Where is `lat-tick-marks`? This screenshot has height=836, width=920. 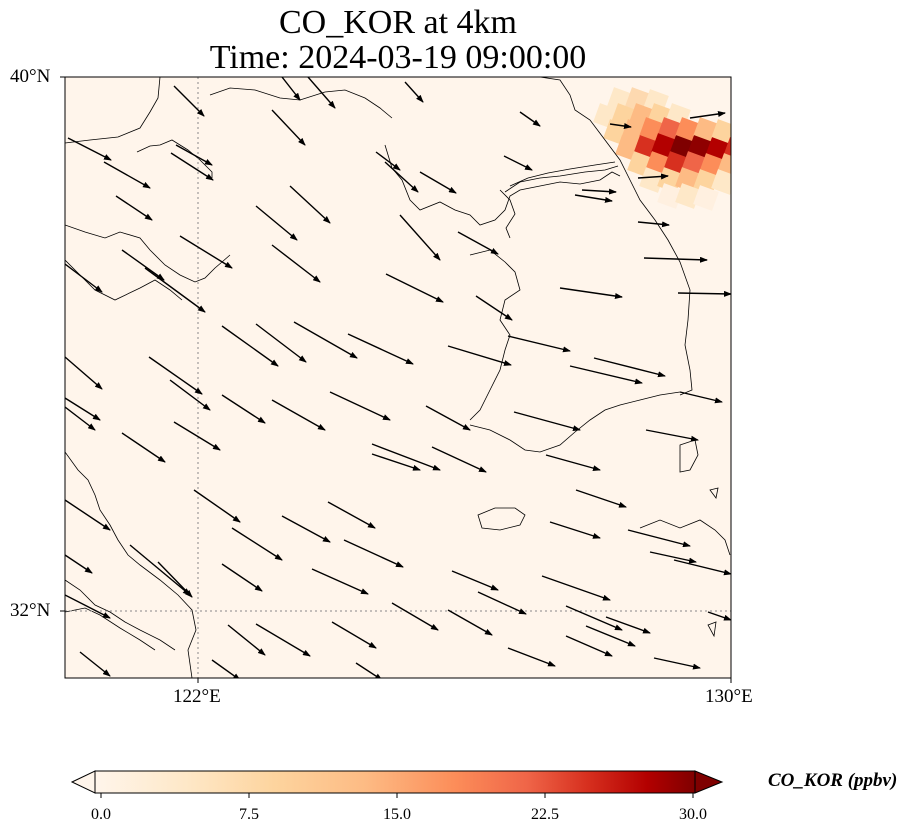 lat-tick-marks is located at coordinates (62, 344).